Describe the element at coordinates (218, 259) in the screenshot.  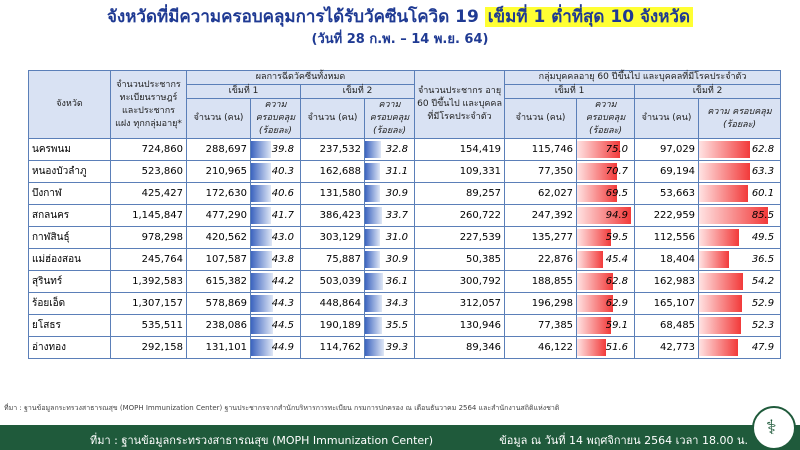
I see `dose1-count: 107,587` at that location.